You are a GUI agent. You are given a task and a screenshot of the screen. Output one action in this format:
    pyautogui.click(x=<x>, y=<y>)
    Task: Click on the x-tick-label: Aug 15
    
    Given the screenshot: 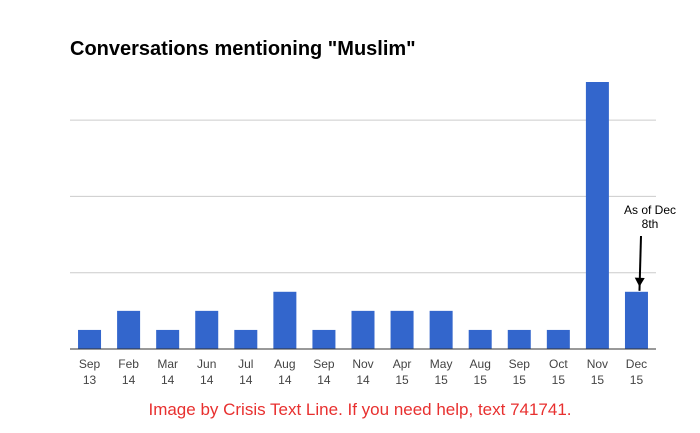 What is the action you would take?
    pyautogui.click(x=480, y=372)
    